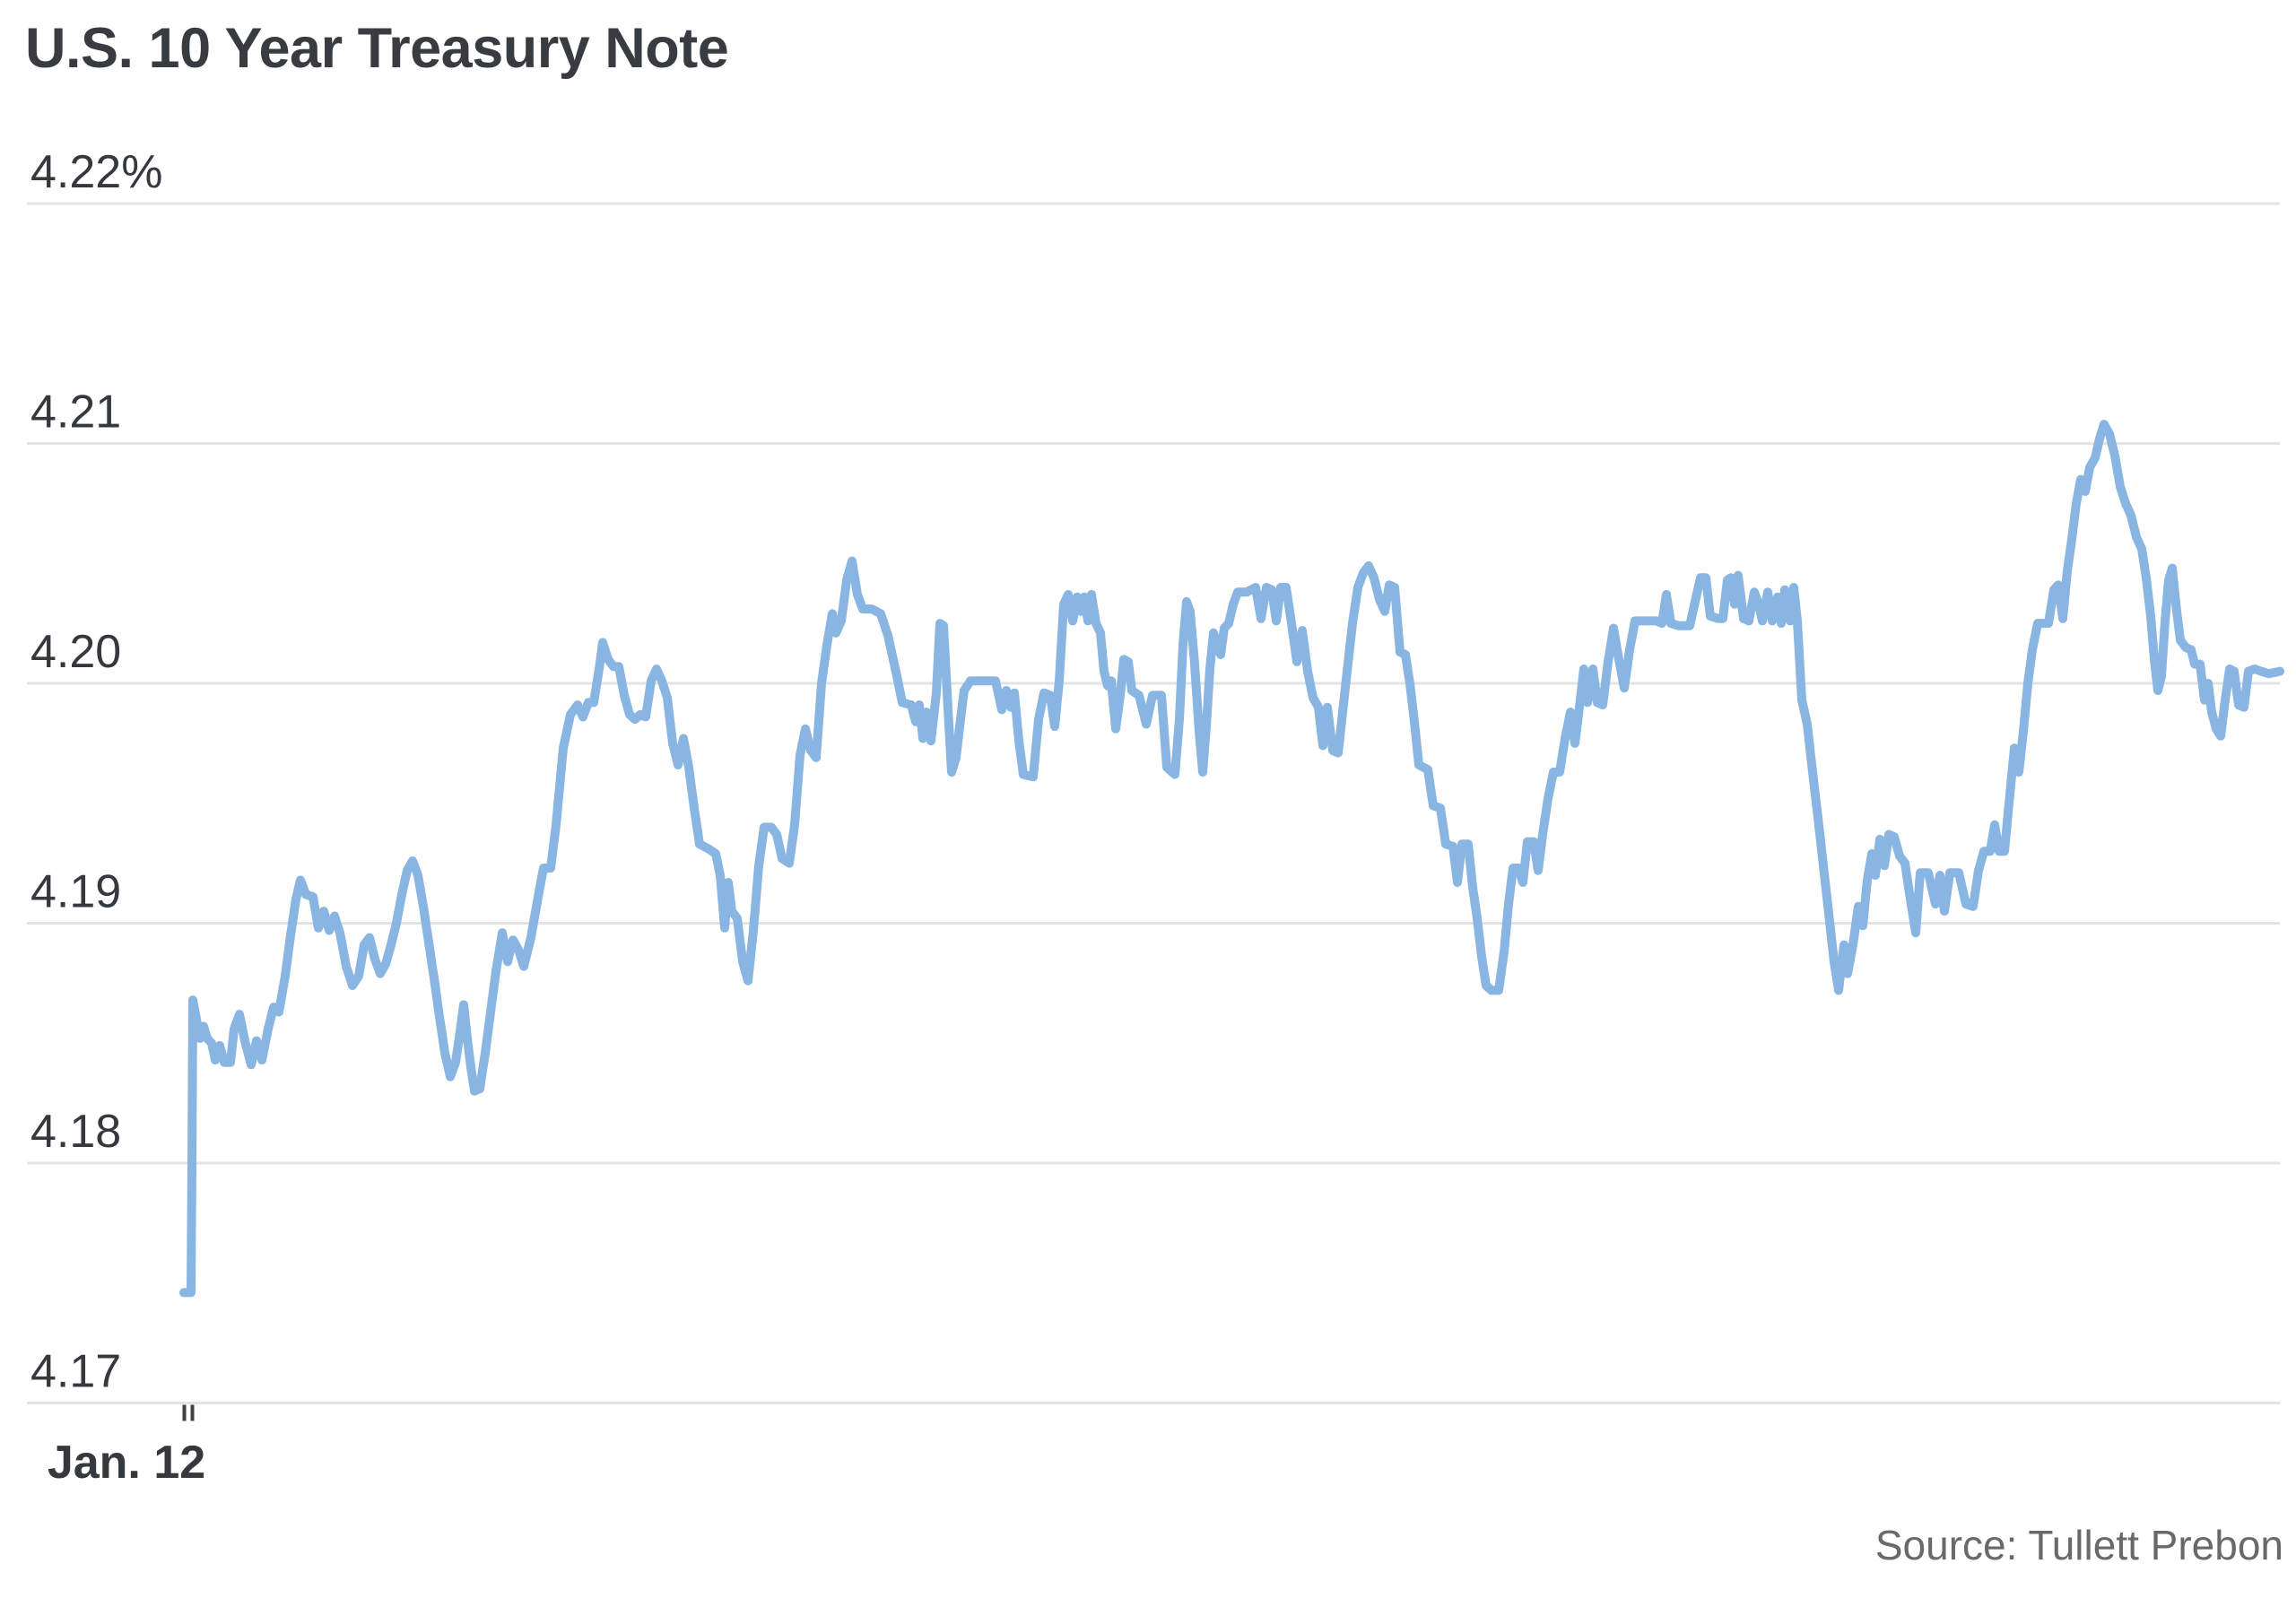 This screenshot has width=2296, height=1607. What do you see at coordinates (75, 1372) in the screenshot?
I see `y-axis-tick-label: 4.17` at bounding box center [75, 1372].